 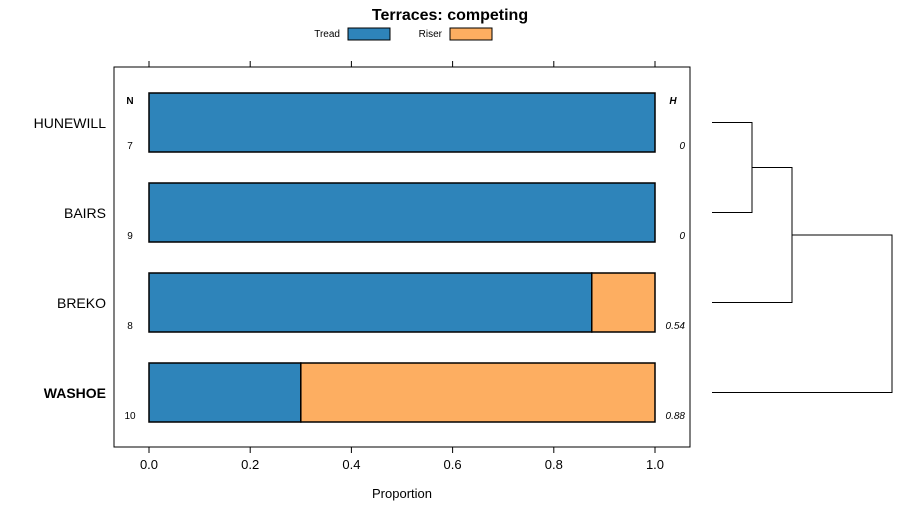 I want to click on n-value-breko: 8, so click(x=130, y=326).